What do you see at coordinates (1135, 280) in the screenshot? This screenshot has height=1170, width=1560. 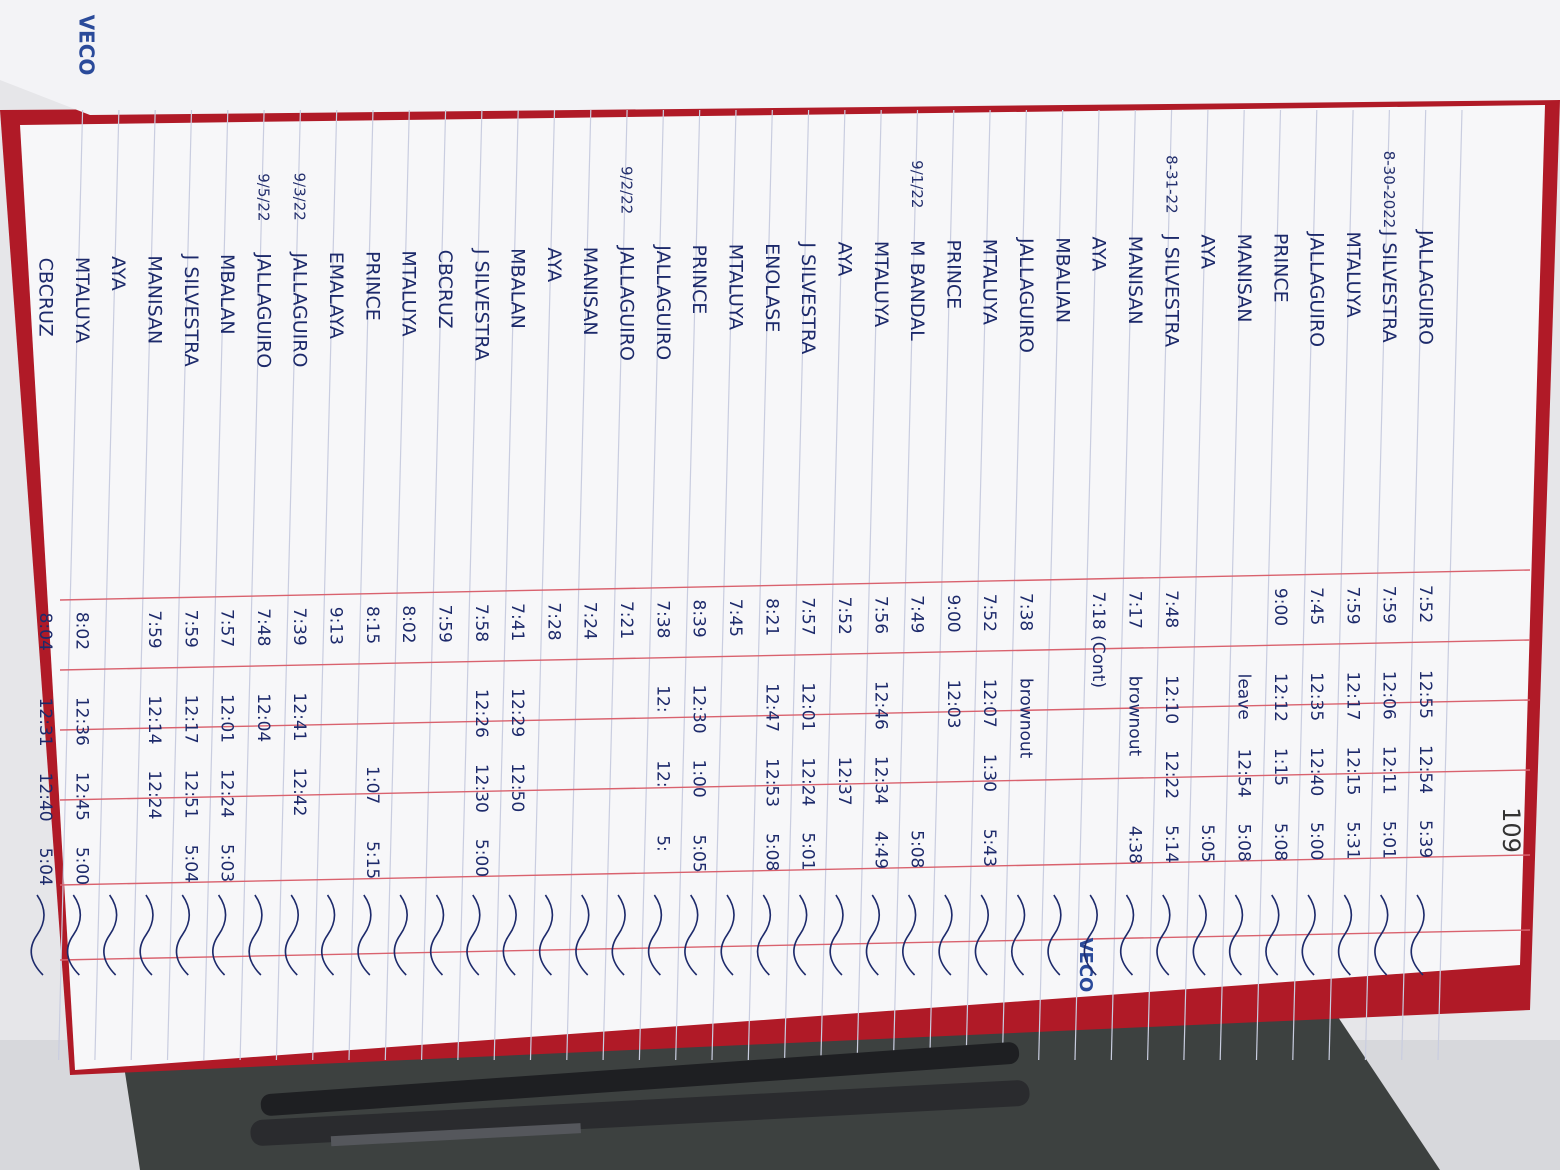 I see `name: MANISAN` at bounding box center [1135, 280].